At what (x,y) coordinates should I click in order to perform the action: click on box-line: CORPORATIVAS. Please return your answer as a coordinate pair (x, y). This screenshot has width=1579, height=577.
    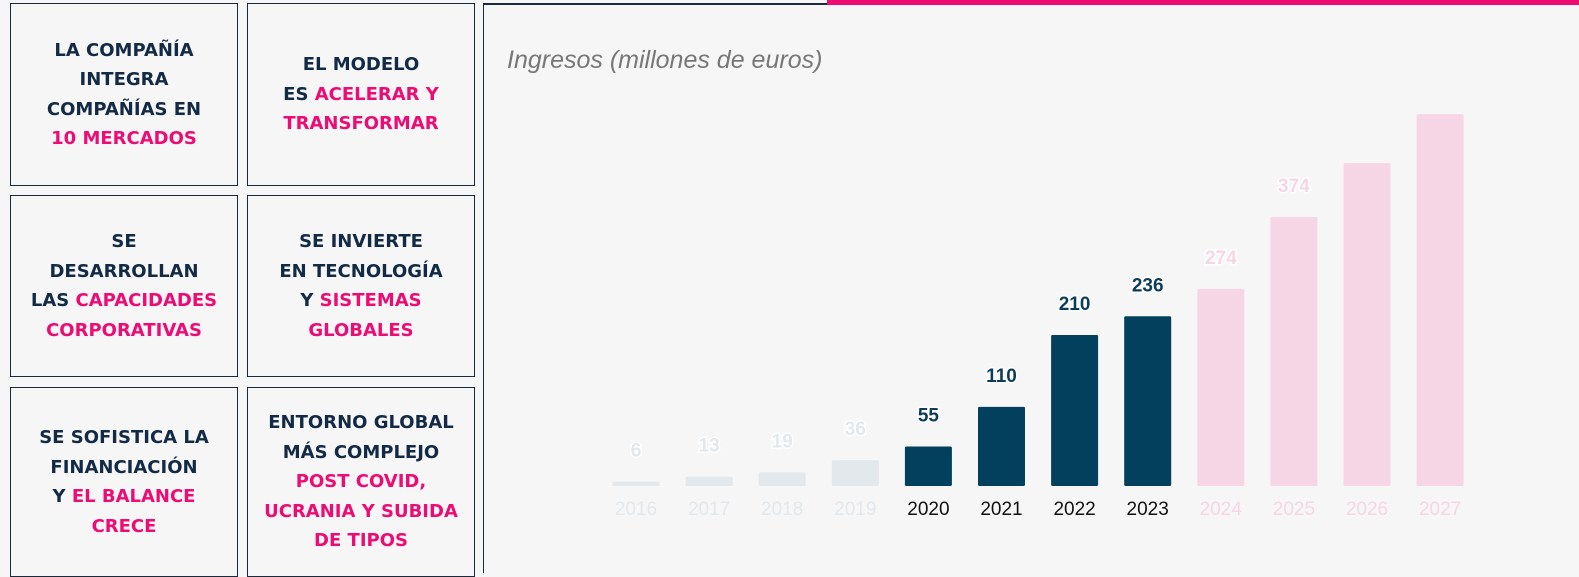
    Looking at the image, I should click on (124, 331).